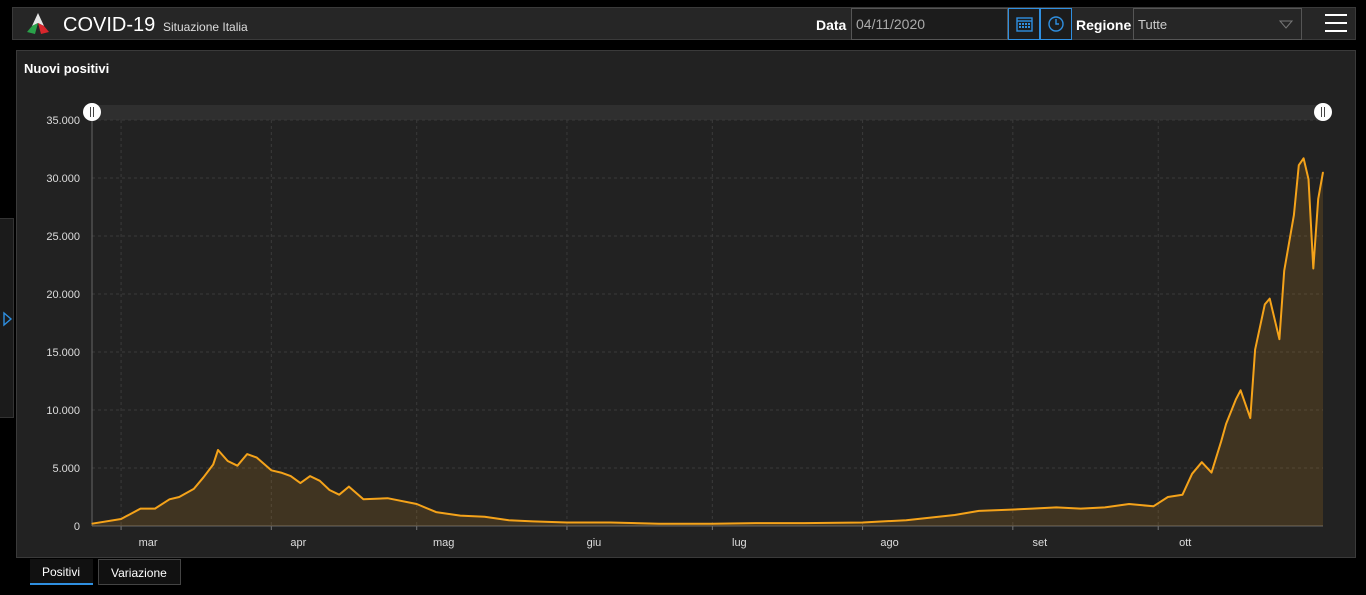 The image size is (1366, 595). I want to click on clock-icon, so click(1056, 24).